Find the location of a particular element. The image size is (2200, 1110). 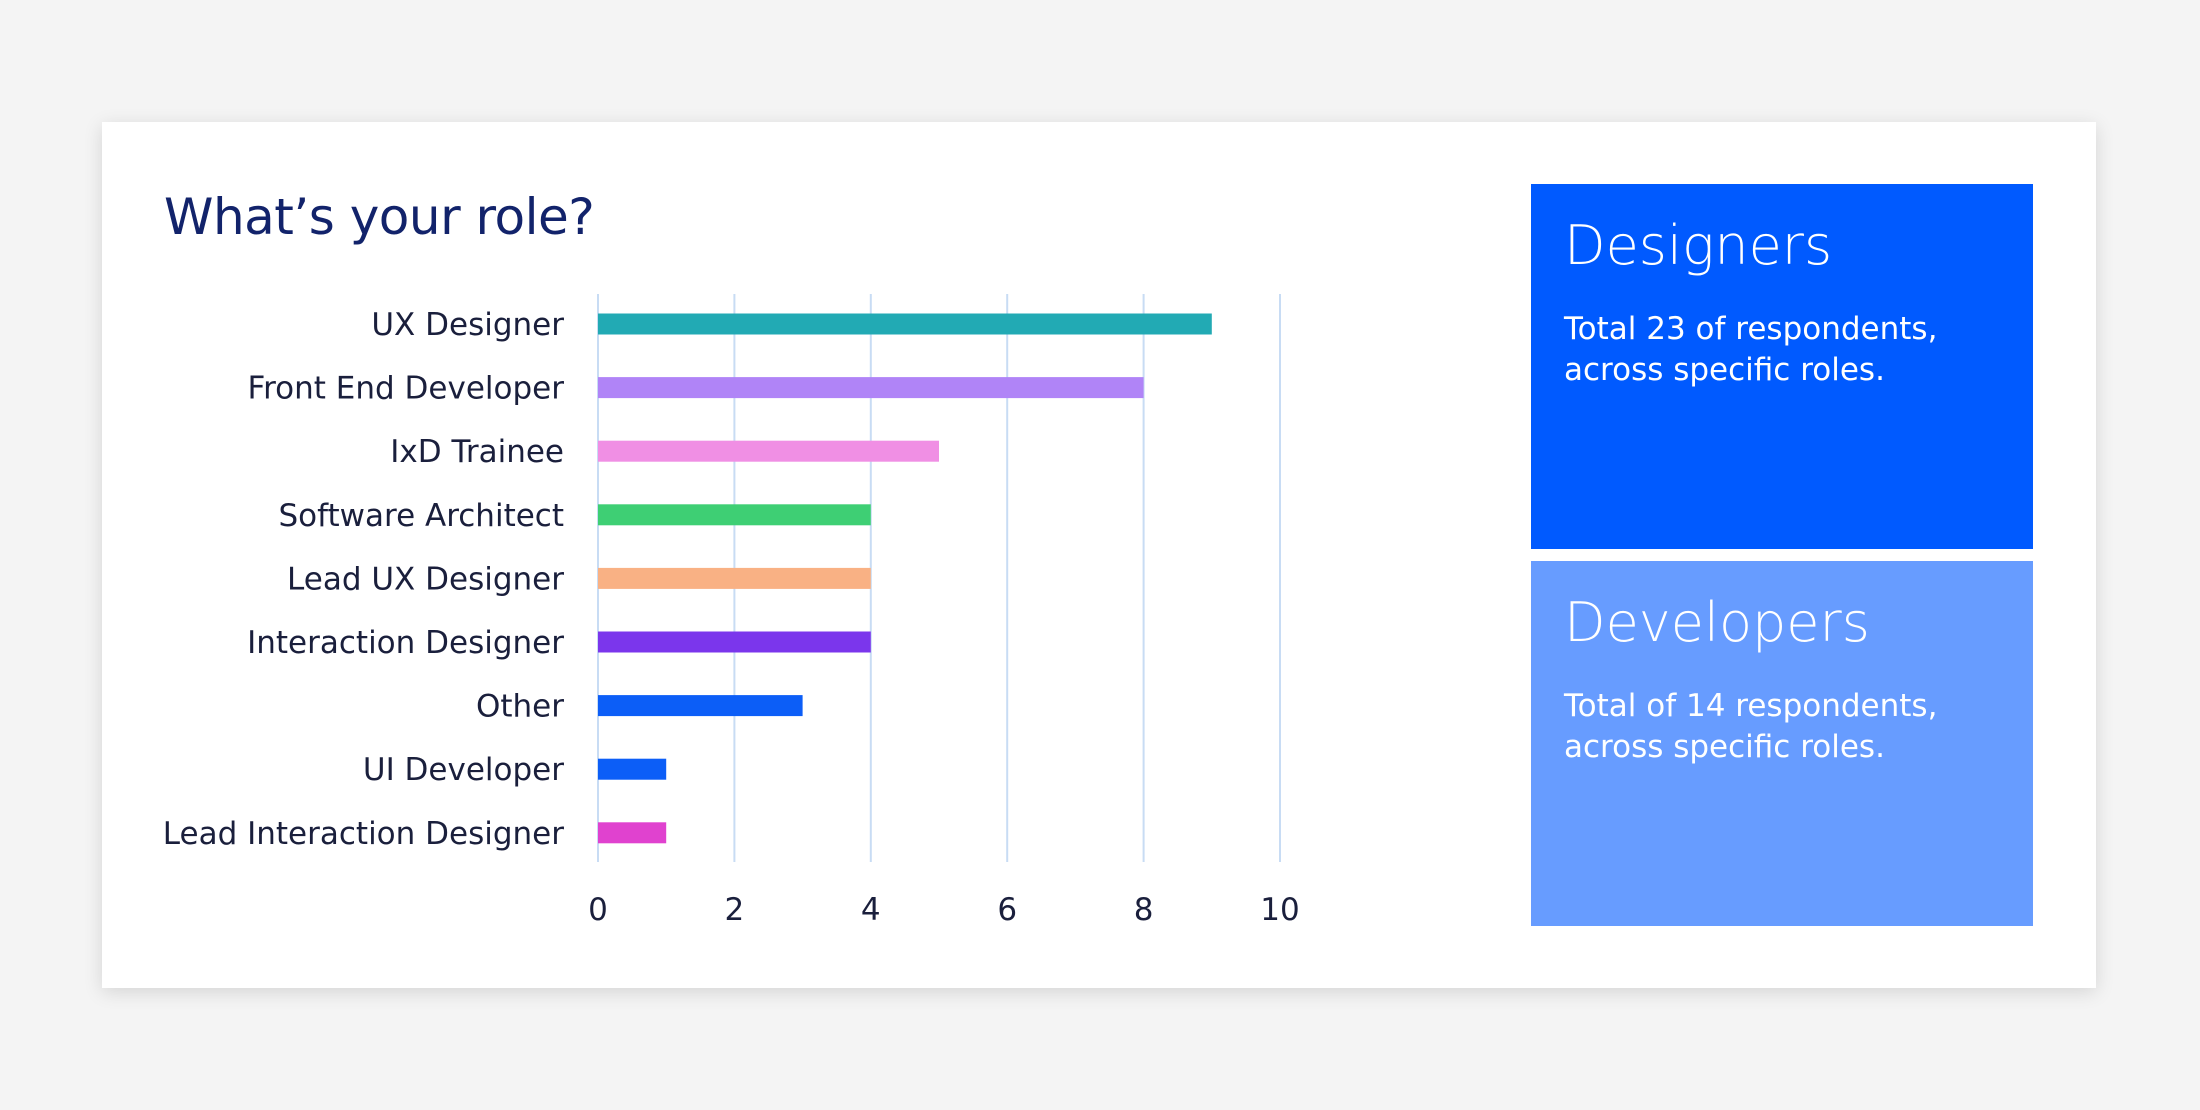

x-tick-label: 6 is located at coordinates (1007, 910).